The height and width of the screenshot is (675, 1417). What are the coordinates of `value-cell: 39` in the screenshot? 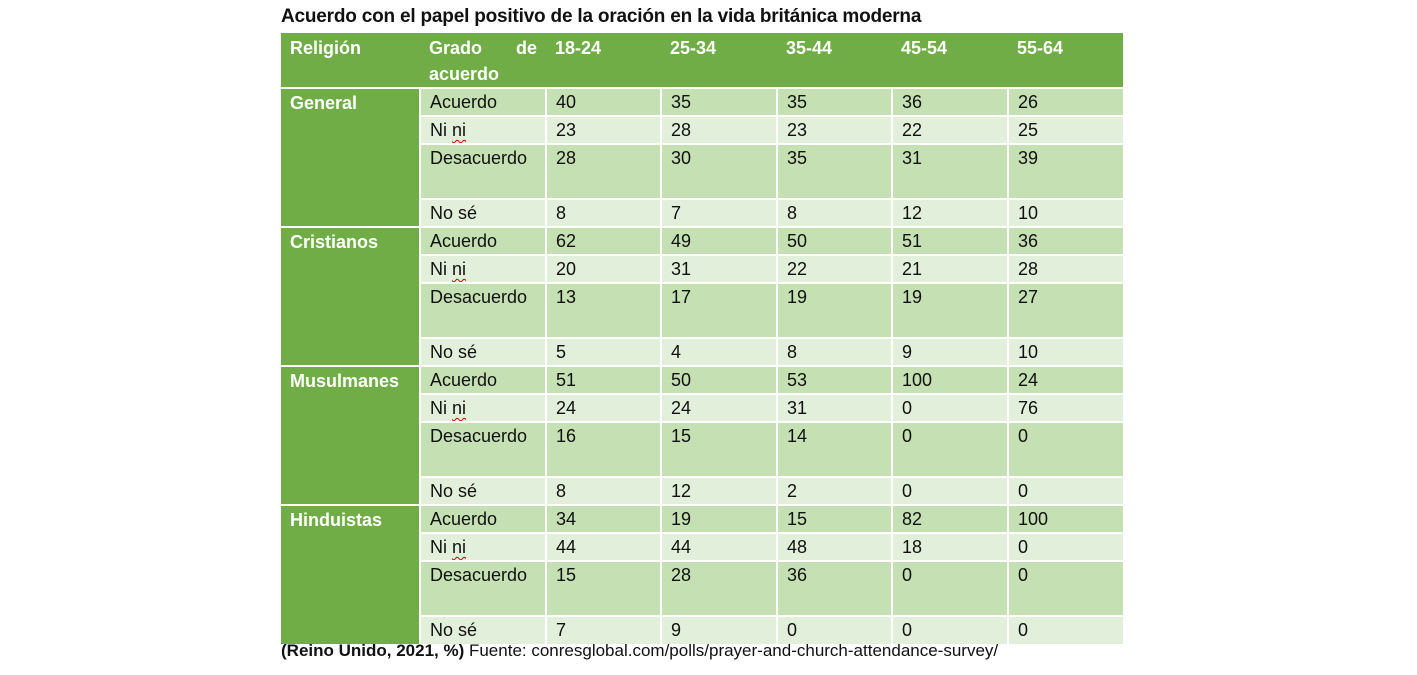 It's located at (1065, 171).